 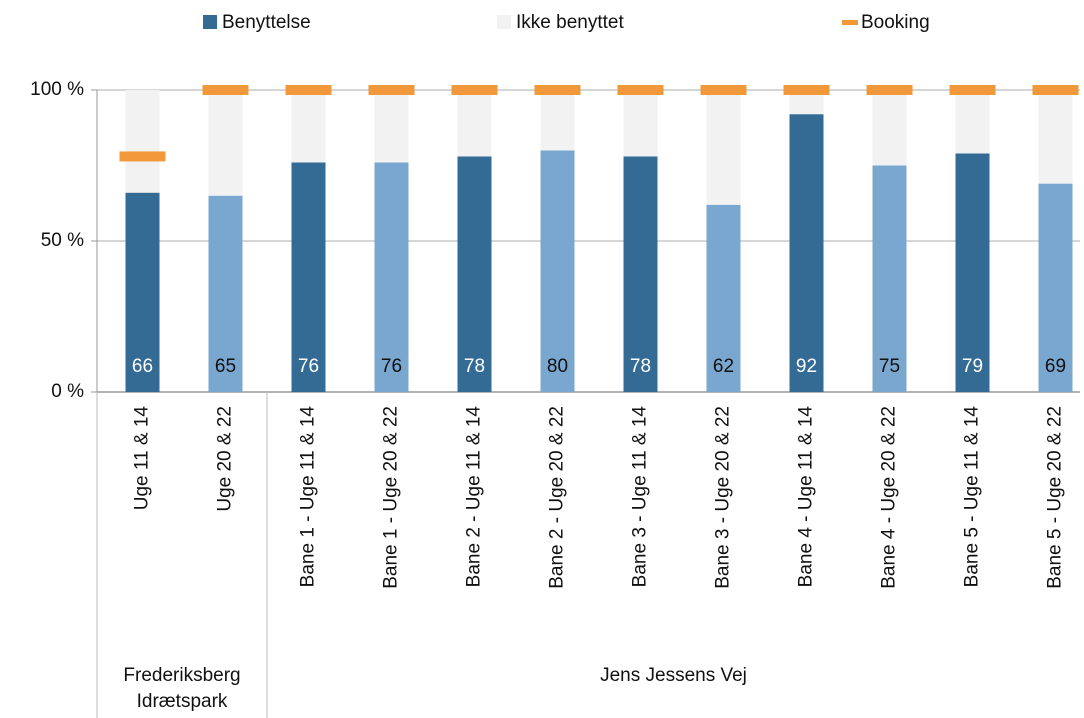 I want to click on x-tick-label: Bane 1 - Uge 20 & 22, so click(x=391, y=497).